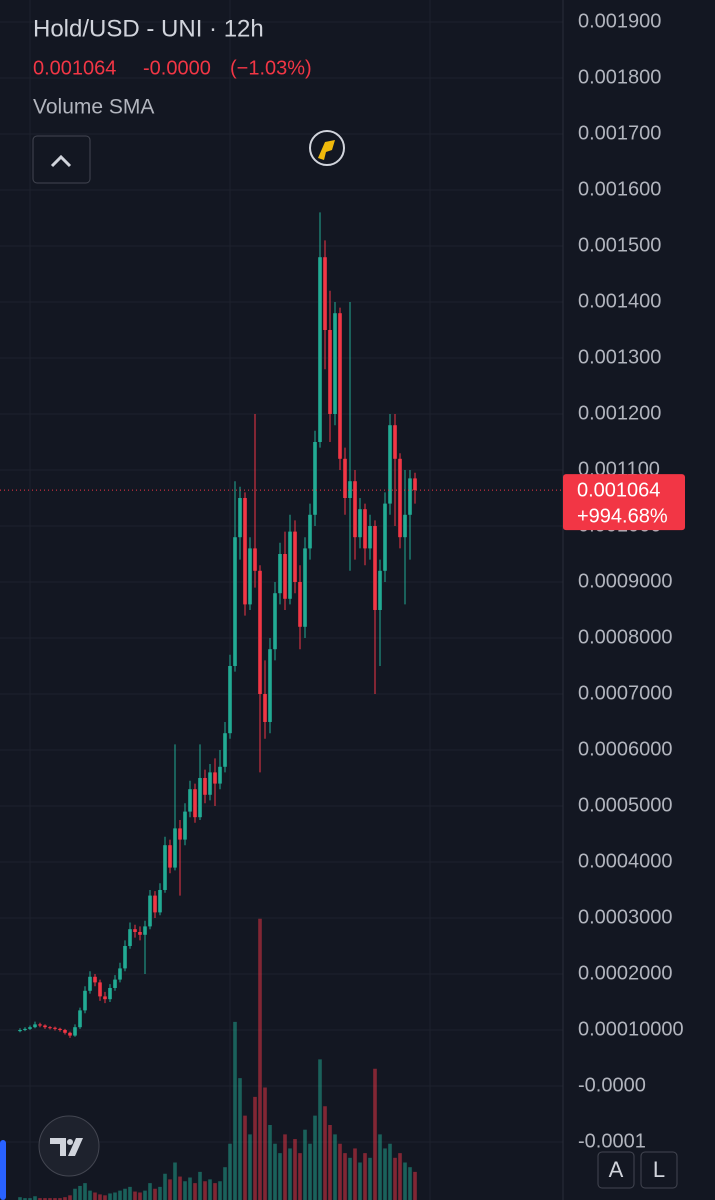  Describe the element at coordinates (625, 749) in the screenshot. I see `y-tick-label: 0.0006000` at that location.